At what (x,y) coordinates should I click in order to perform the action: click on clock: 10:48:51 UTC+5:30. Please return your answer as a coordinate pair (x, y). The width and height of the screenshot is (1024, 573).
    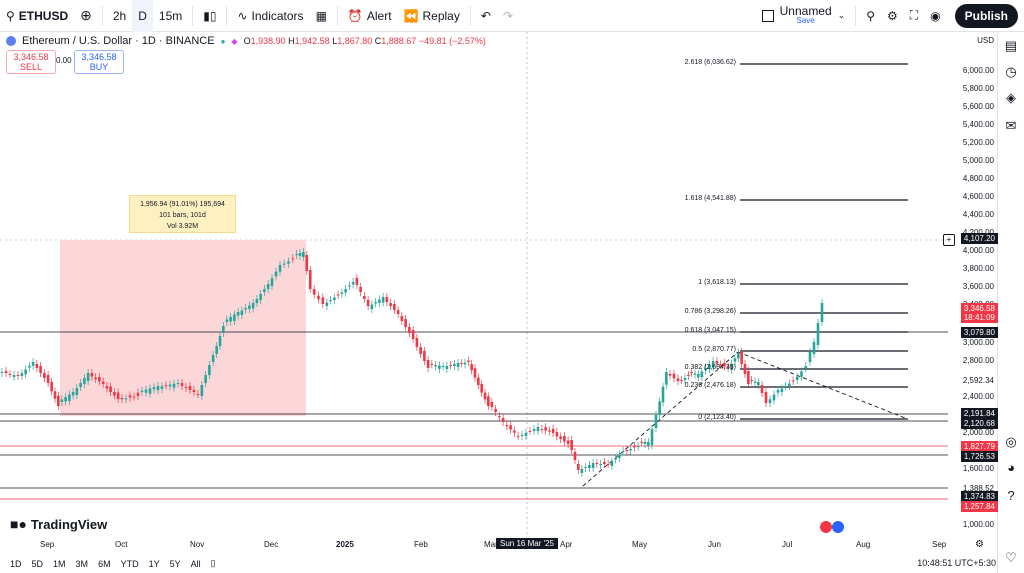
    Looking at the image, I should click on (956, 563).